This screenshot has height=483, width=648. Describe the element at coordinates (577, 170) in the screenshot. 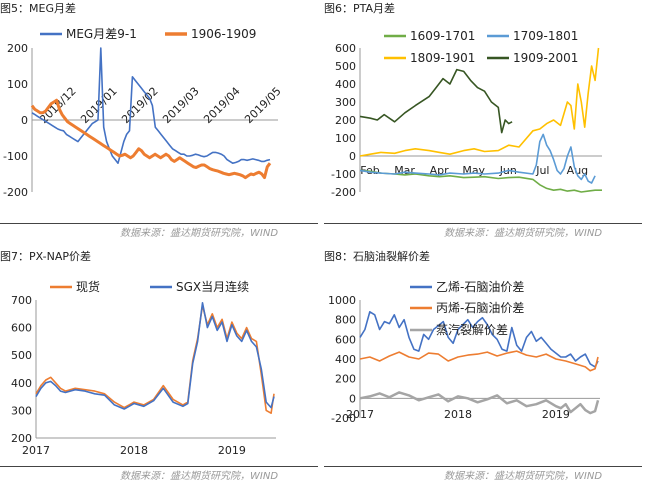

I see `x-tick-label: Aug` at that location.